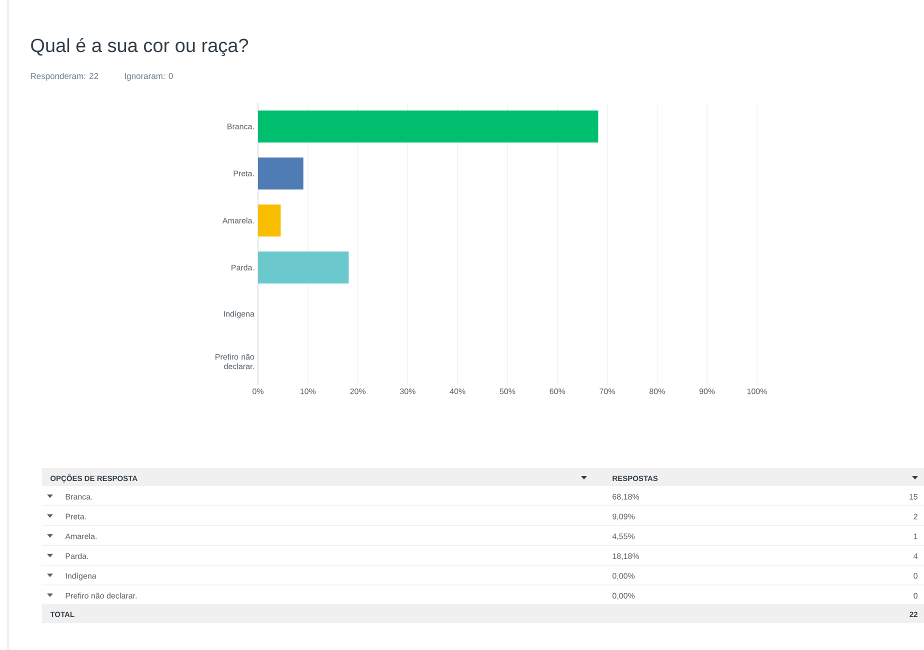  Describe the element at coordinates (608, 391) in the screenshot. I see `x-tick-label: 70%` at that location.